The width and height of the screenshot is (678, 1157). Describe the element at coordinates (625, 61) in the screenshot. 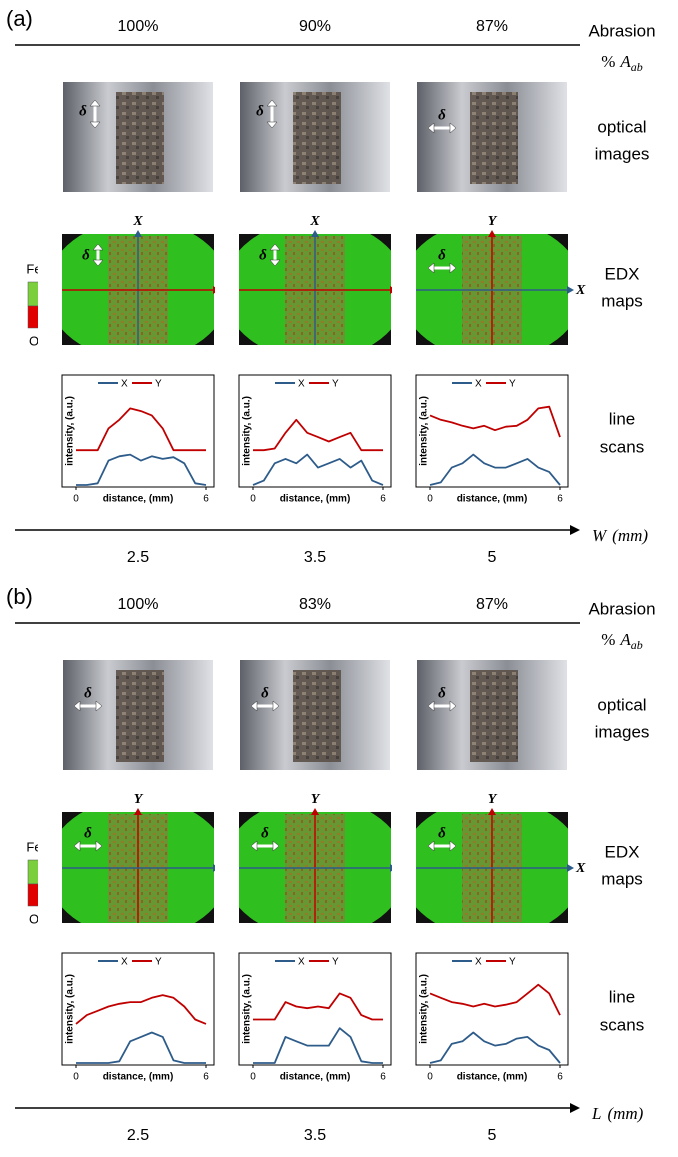

I see `unit-symbol: A` at that location.